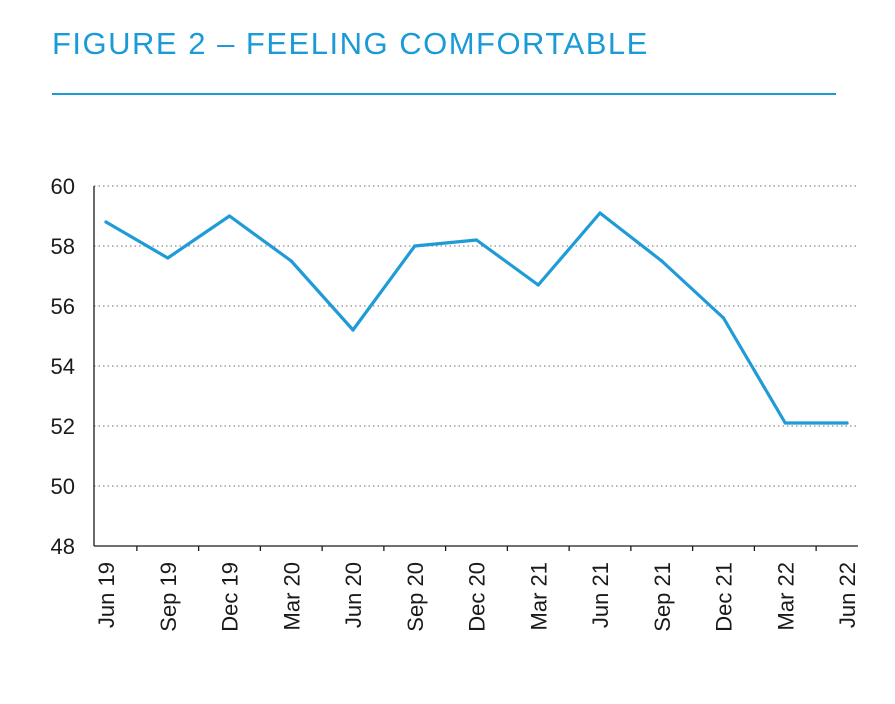 The width and height of the screenshot is (895, 704). What do you see at coordinates (538, 596) in the screenshot?
I see `x-tick-label: Mar 21` at bounding box center [538, 596].